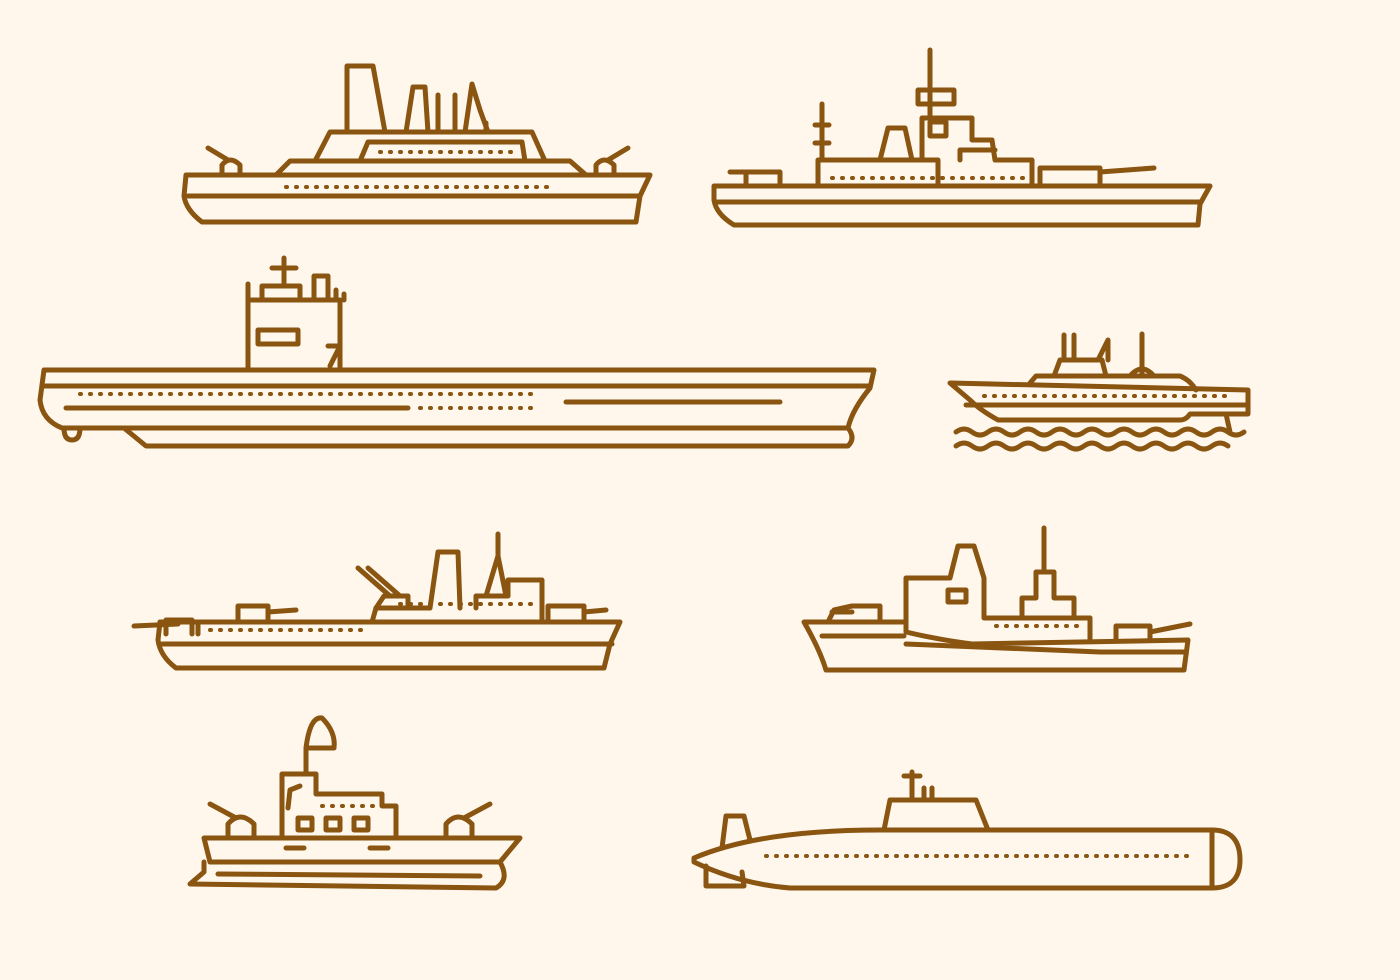  I want to click on frigate-icon, so click(997, 599).